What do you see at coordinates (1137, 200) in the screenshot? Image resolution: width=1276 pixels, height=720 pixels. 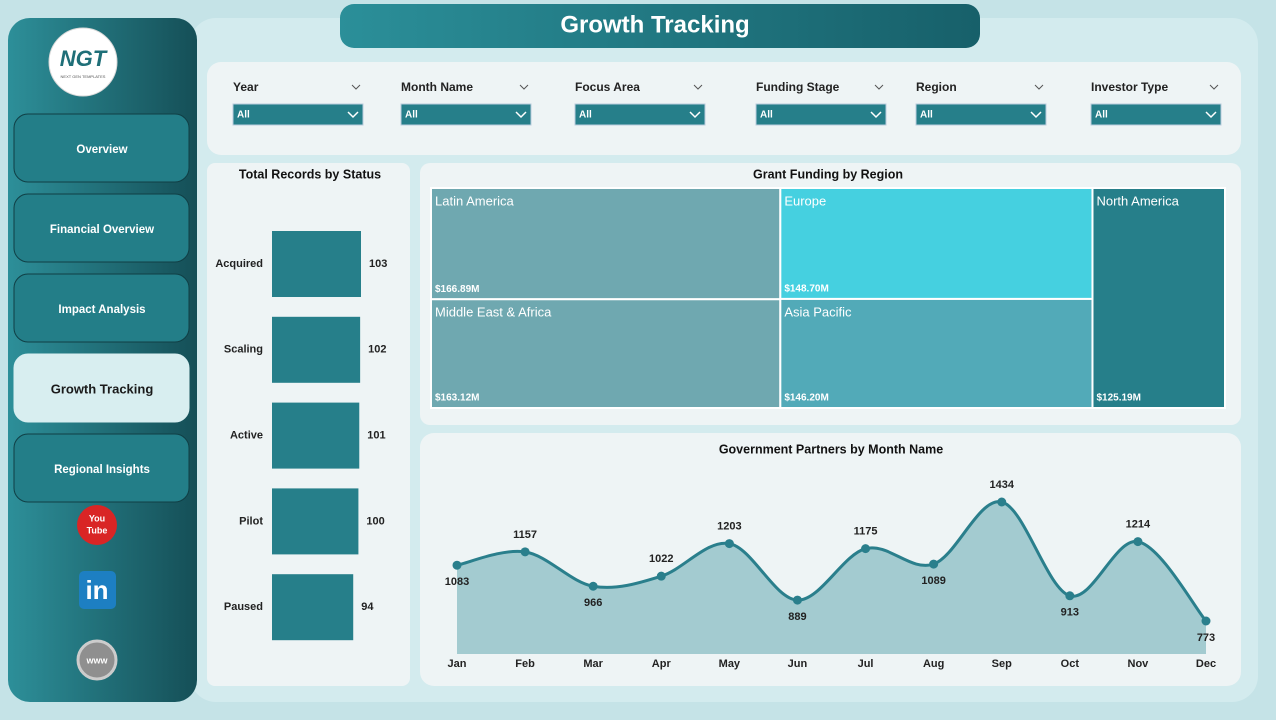 I see `tile-label: North America` at bounding box center [1137, 200].